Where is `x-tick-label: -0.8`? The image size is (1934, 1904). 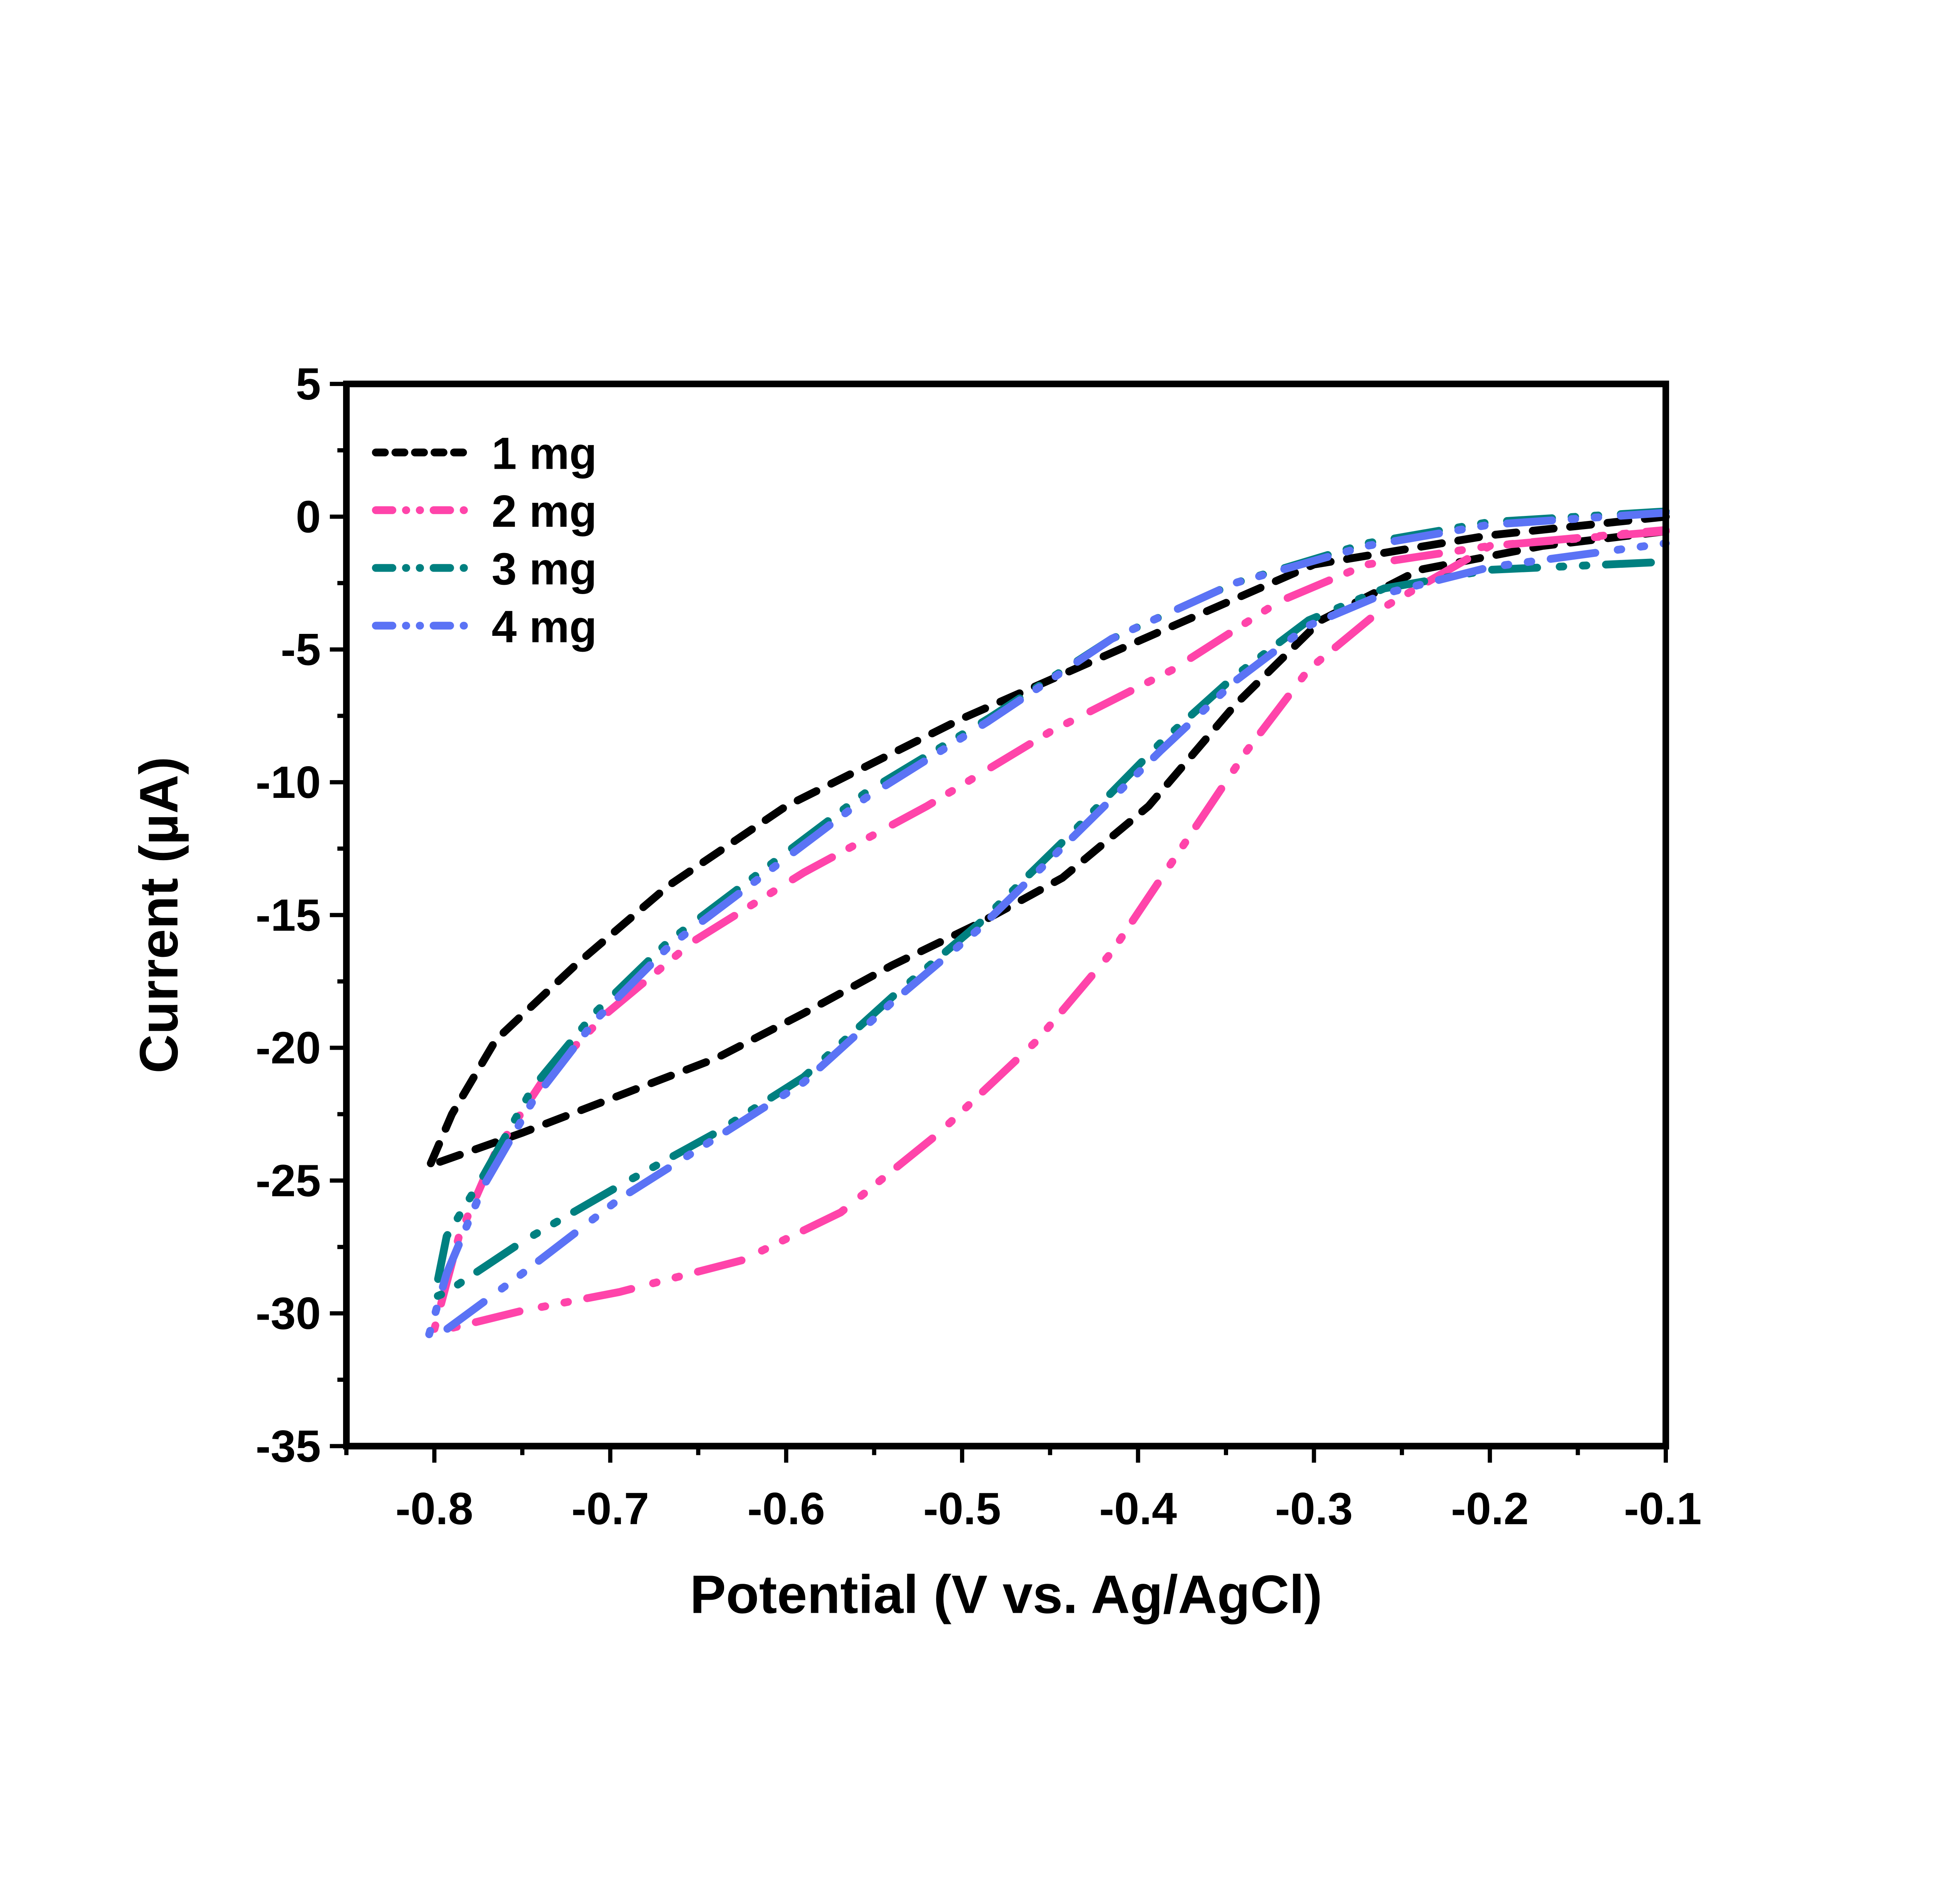 x-tick-label: -0.8 is located at coordinates (434, 1508).